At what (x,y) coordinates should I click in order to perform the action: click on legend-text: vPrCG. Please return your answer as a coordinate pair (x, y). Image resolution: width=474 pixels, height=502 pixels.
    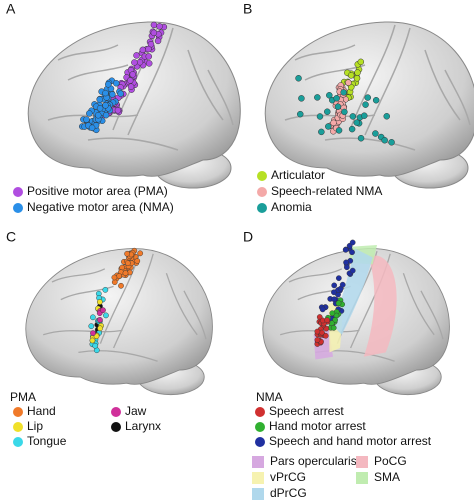
    Looking at the image, I should click on (288, 477).